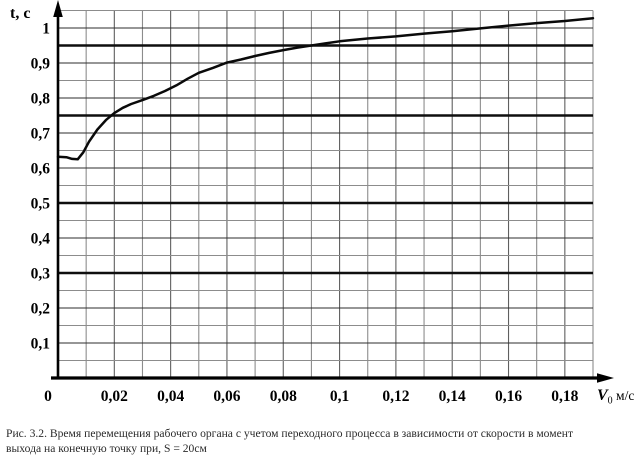 Image resolution: width=636 pixels, height=460 pixels. Describe the element at coordinates (564, 396) in the screenshot. I see `x-tick-label: 0,18` at that location.